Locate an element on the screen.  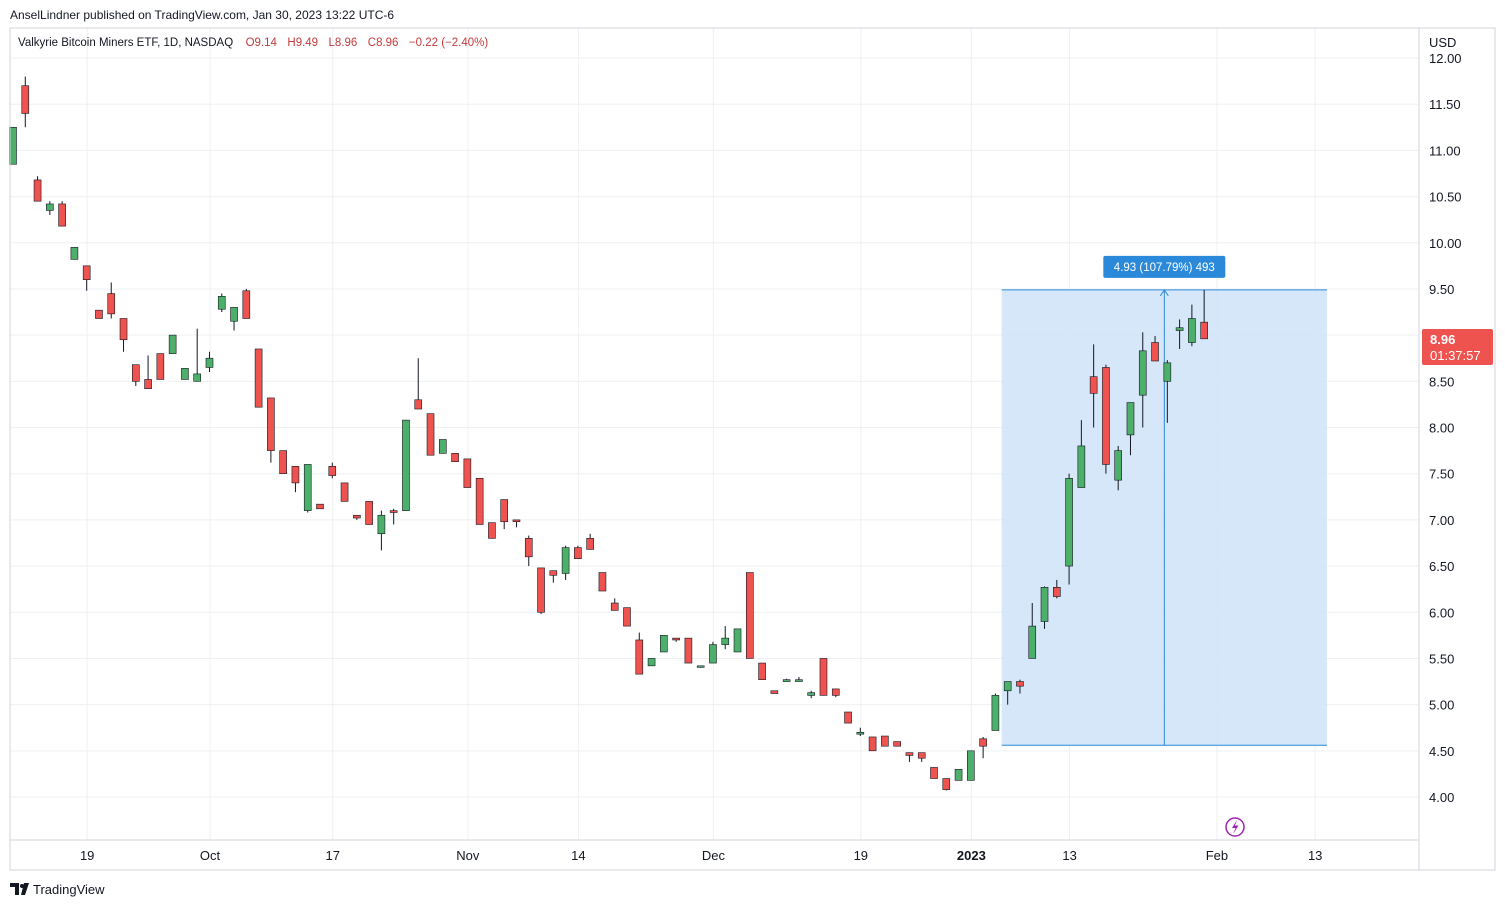
x-tick-label: Dec is located at coordinates (714, 855).